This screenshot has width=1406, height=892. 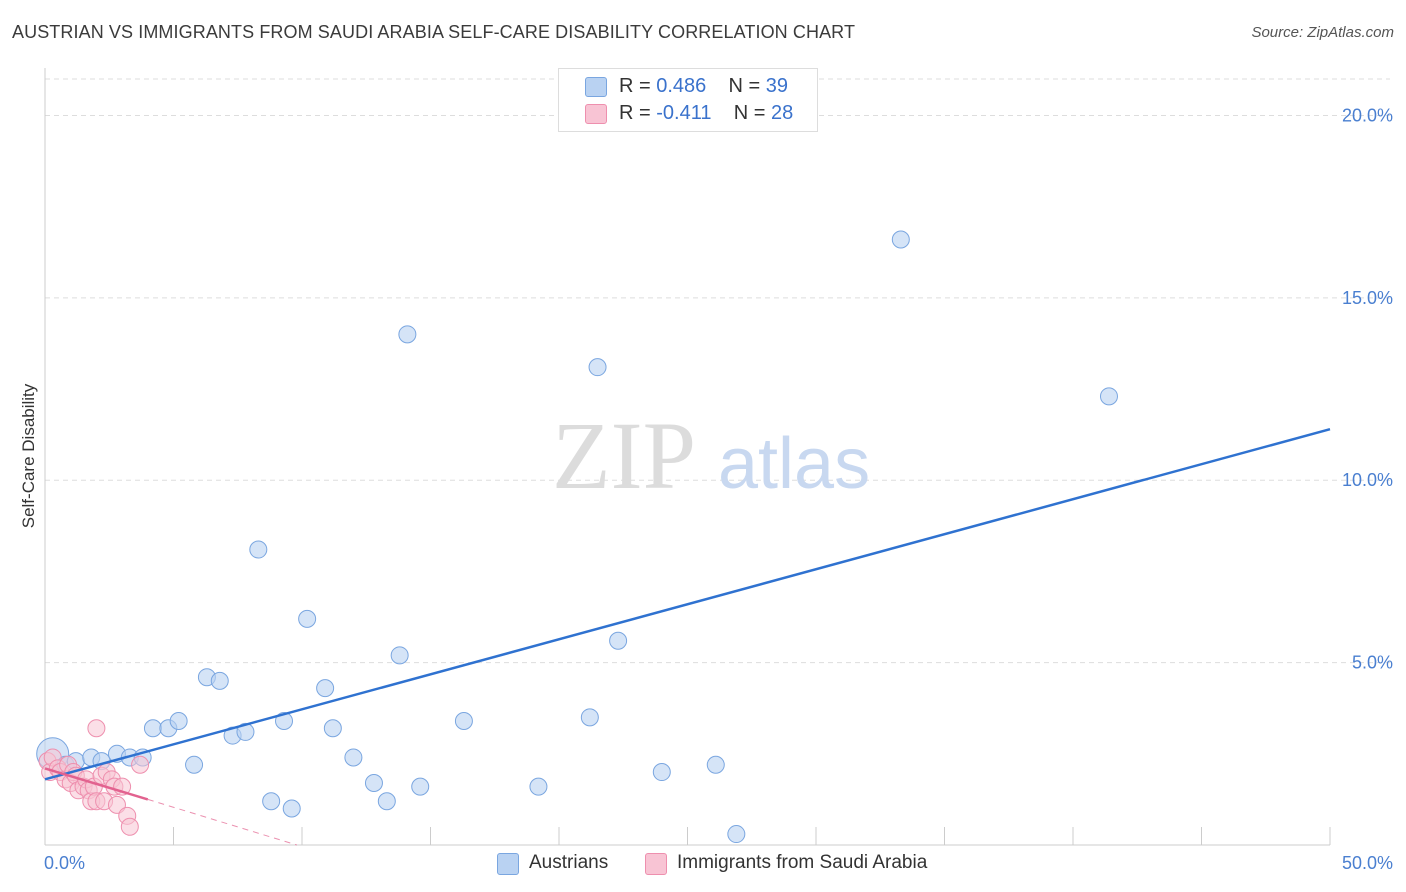 I want to click on legend-text-austrians: R = 0.486 N = 39, so click(x=703, y=86).